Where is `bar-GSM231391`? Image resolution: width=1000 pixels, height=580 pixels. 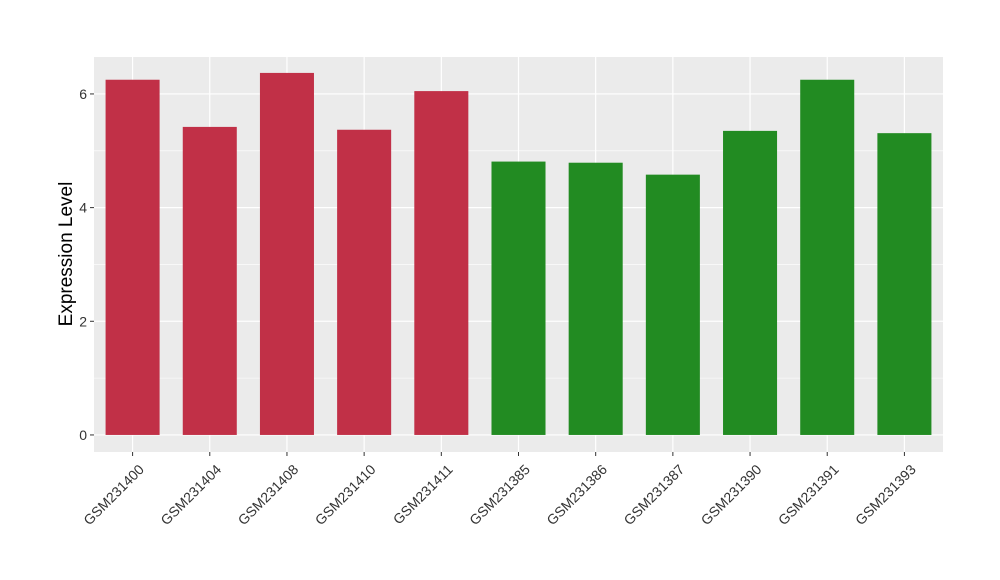 bar-GSM231391 is located at coordinates (827, 257).